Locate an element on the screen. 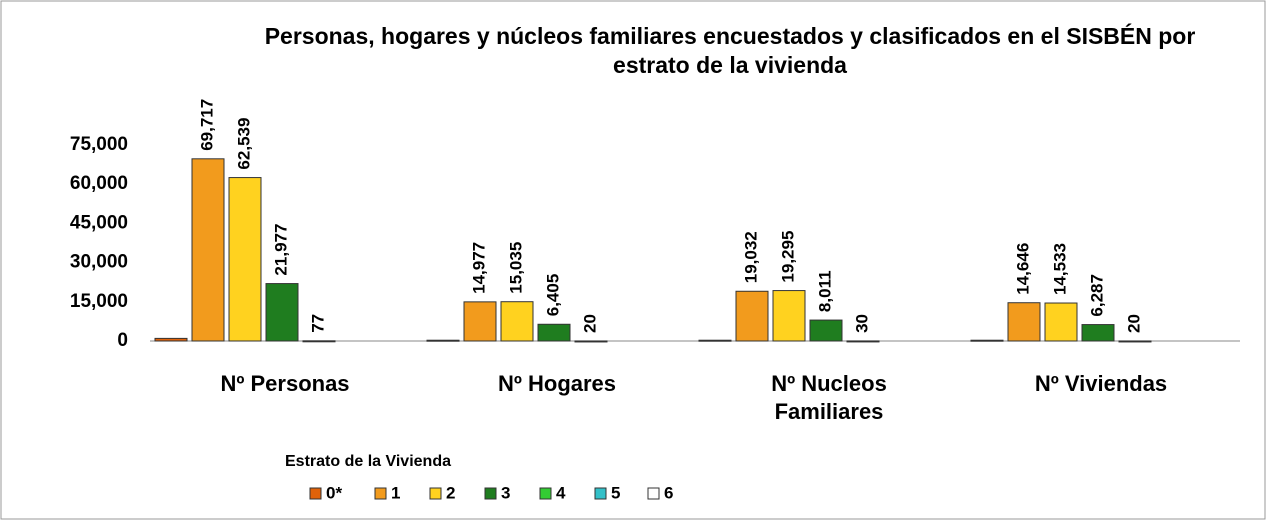  x-tick-label: Nº Personas is located at coordinates (285, 383).